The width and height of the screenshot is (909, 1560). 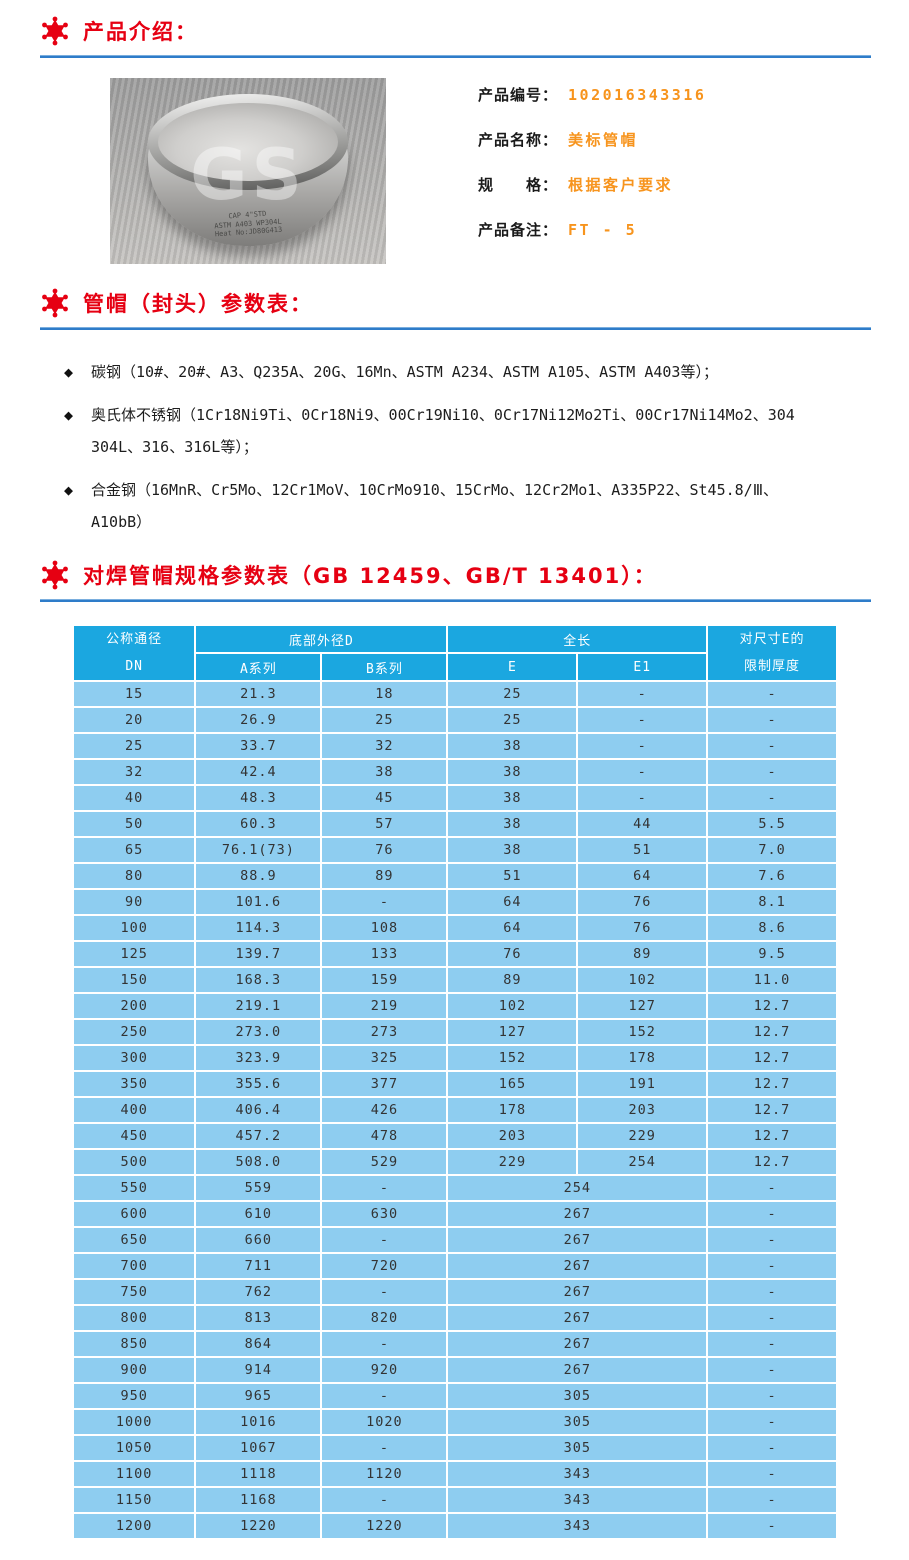 I want to click on table-cell: 89, so click(x=642, y=954).